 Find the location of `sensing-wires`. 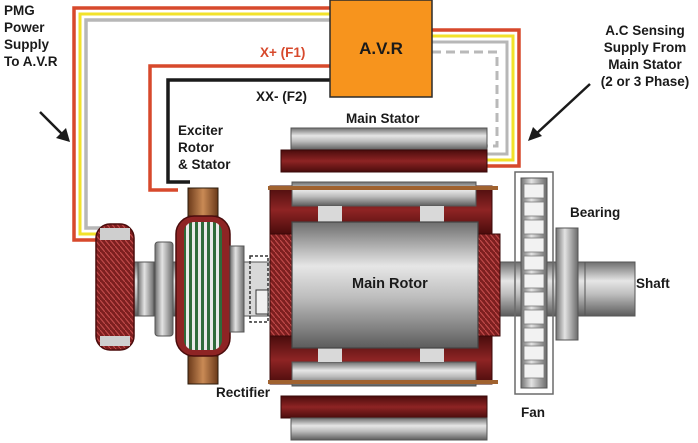

sensing-wires is located at coordinates (476, 98).